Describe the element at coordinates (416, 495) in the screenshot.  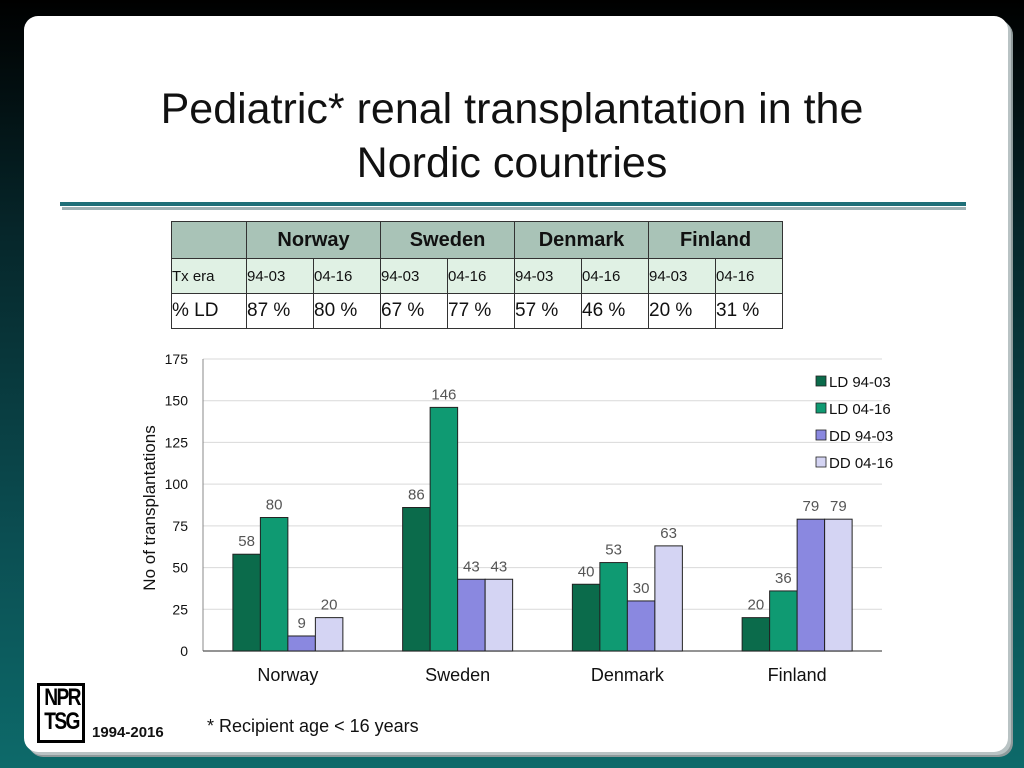
I see `data-label: 86` at that location.